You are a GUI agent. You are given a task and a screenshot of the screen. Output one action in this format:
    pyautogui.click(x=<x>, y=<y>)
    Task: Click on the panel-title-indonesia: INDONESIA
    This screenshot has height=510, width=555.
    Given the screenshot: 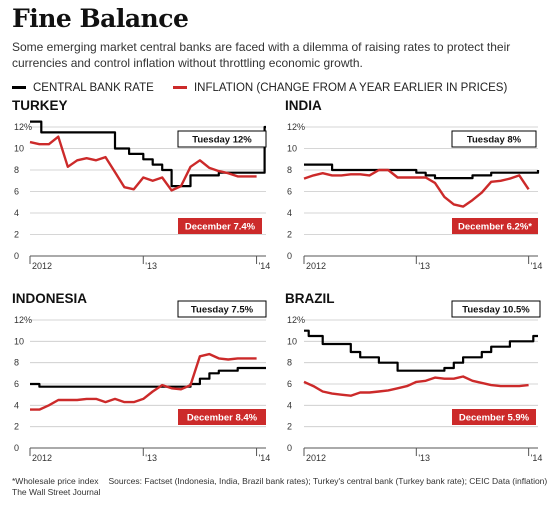 What is the action you would take?
    pyautogui.click(x=49, y=298)
    